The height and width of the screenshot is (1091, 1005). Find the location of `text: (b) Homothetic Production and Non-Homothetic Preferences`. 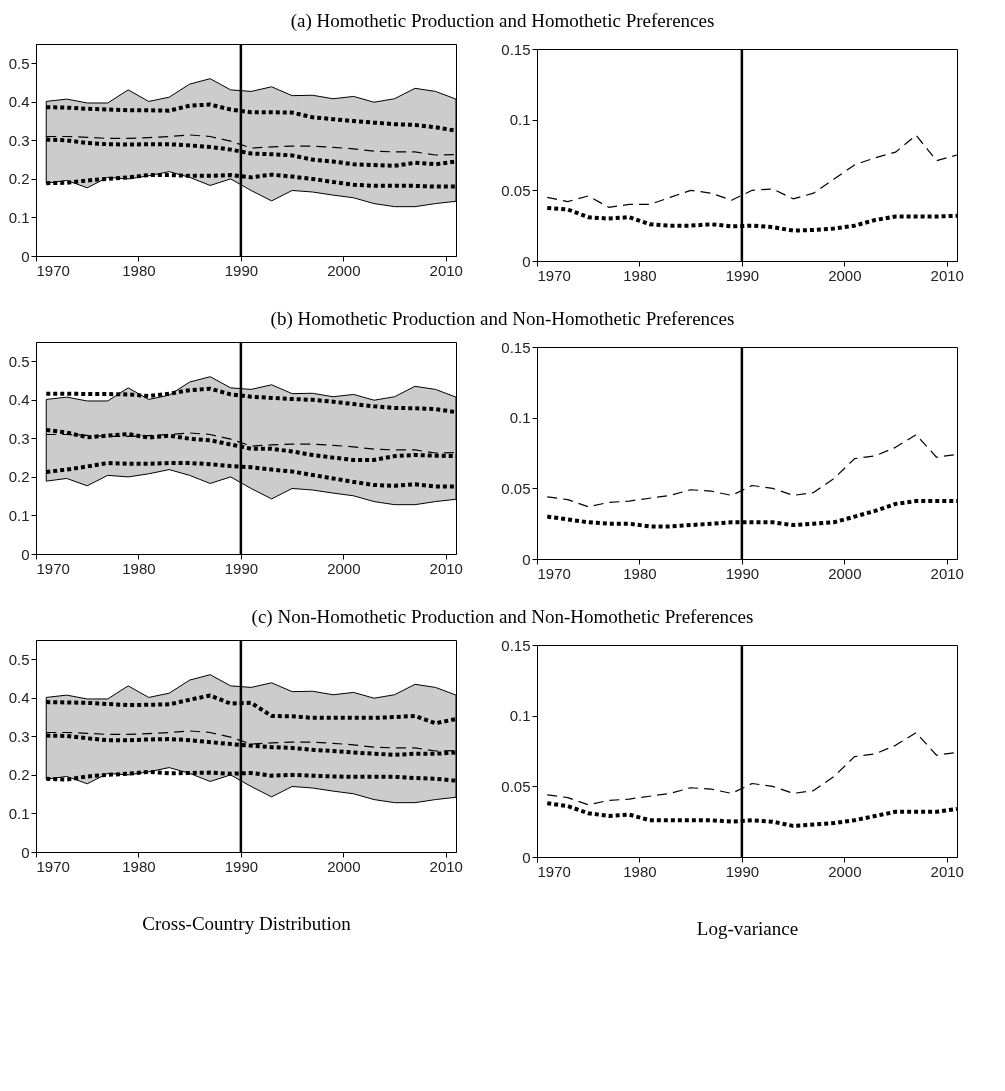

text: (b) Homothetic Production and Non-Homothetic Preferences is located at coordinates (502, 319).